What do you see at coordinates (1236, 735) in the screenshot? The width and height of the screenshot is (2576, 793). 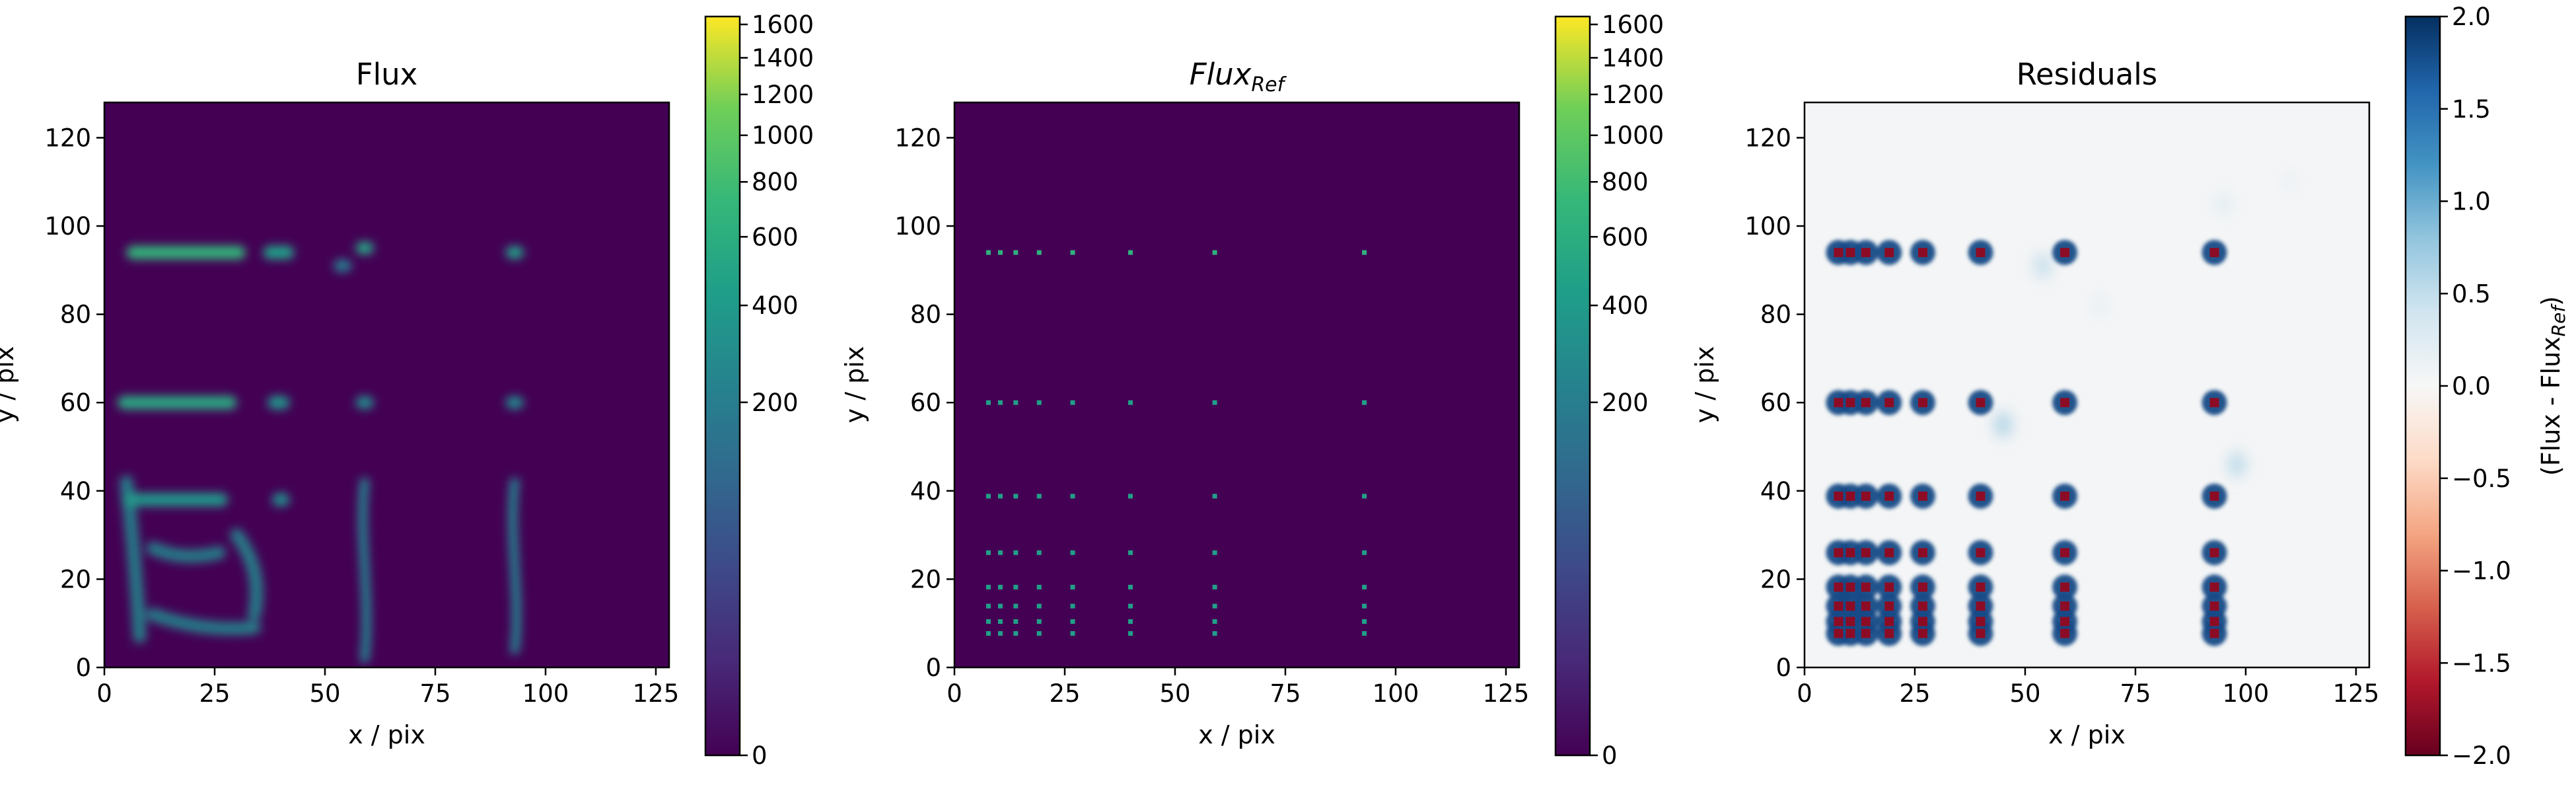 I see `xlabel-flux-ref: x / pix` at bounding box center [1236, 735].